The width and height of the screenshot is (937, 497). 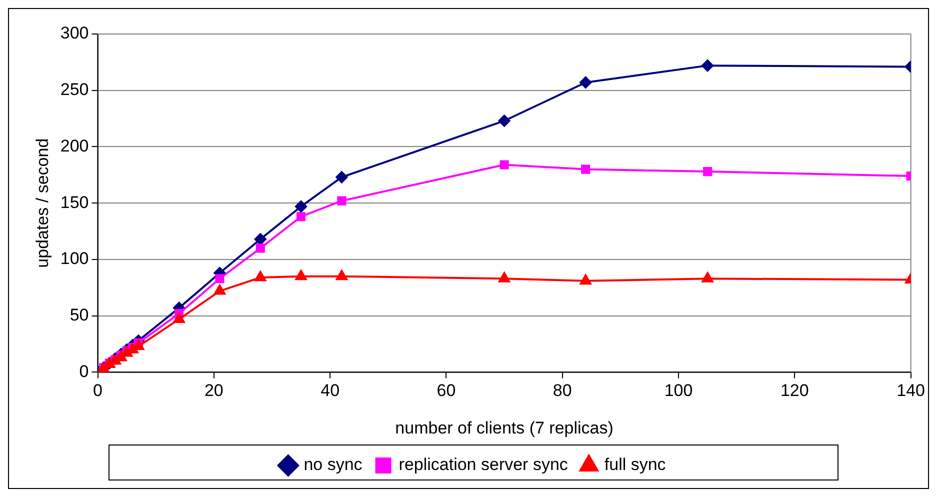 What do you see at coordinates (794, 390) in the screenshot?
I see `x-tick-label: 120` at bounding box center [794, 390].